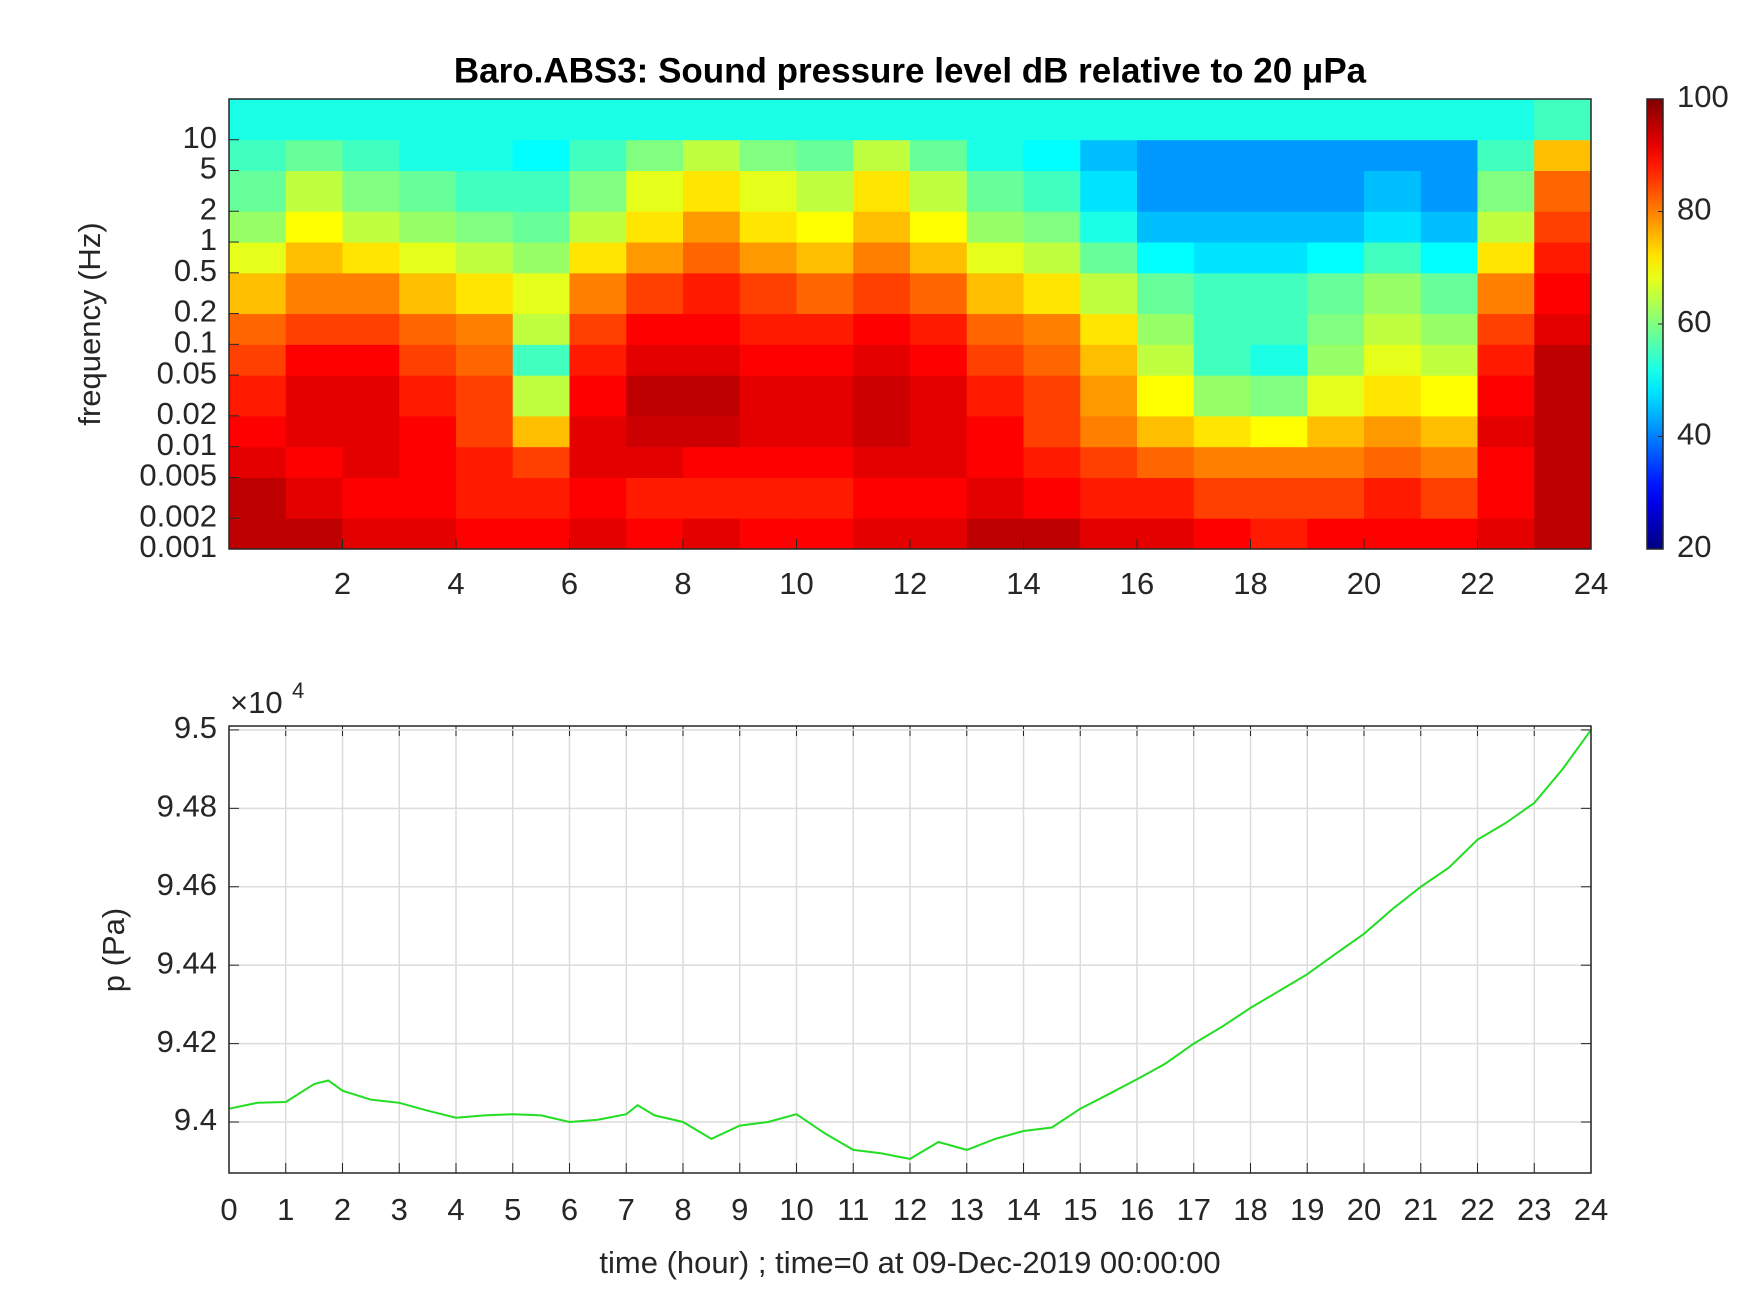 The width and height of the screenshot is (1750, 1313). Describe the element at coordinates (1023, 1209) in the screenshot. I see `x-tick-label: 14` at that location.